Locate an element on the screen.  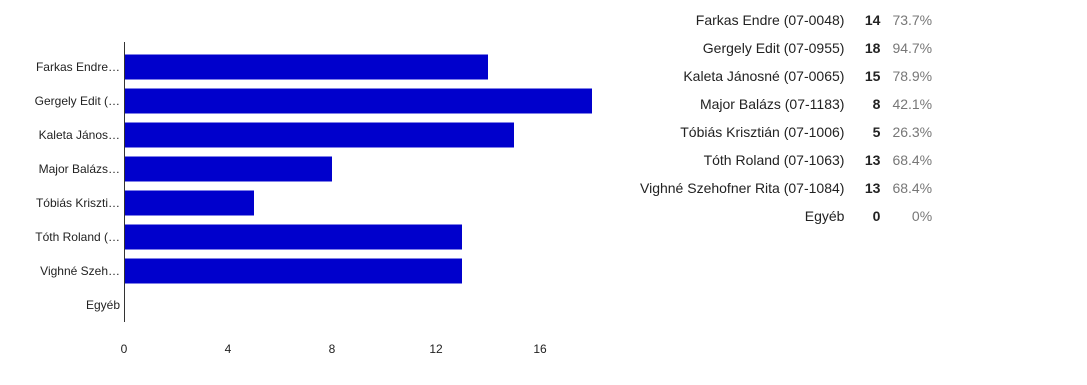
summary-row: Vighné Szehofner Rita (07-1084) 13 68.4% is located at coordinates (786, 188).